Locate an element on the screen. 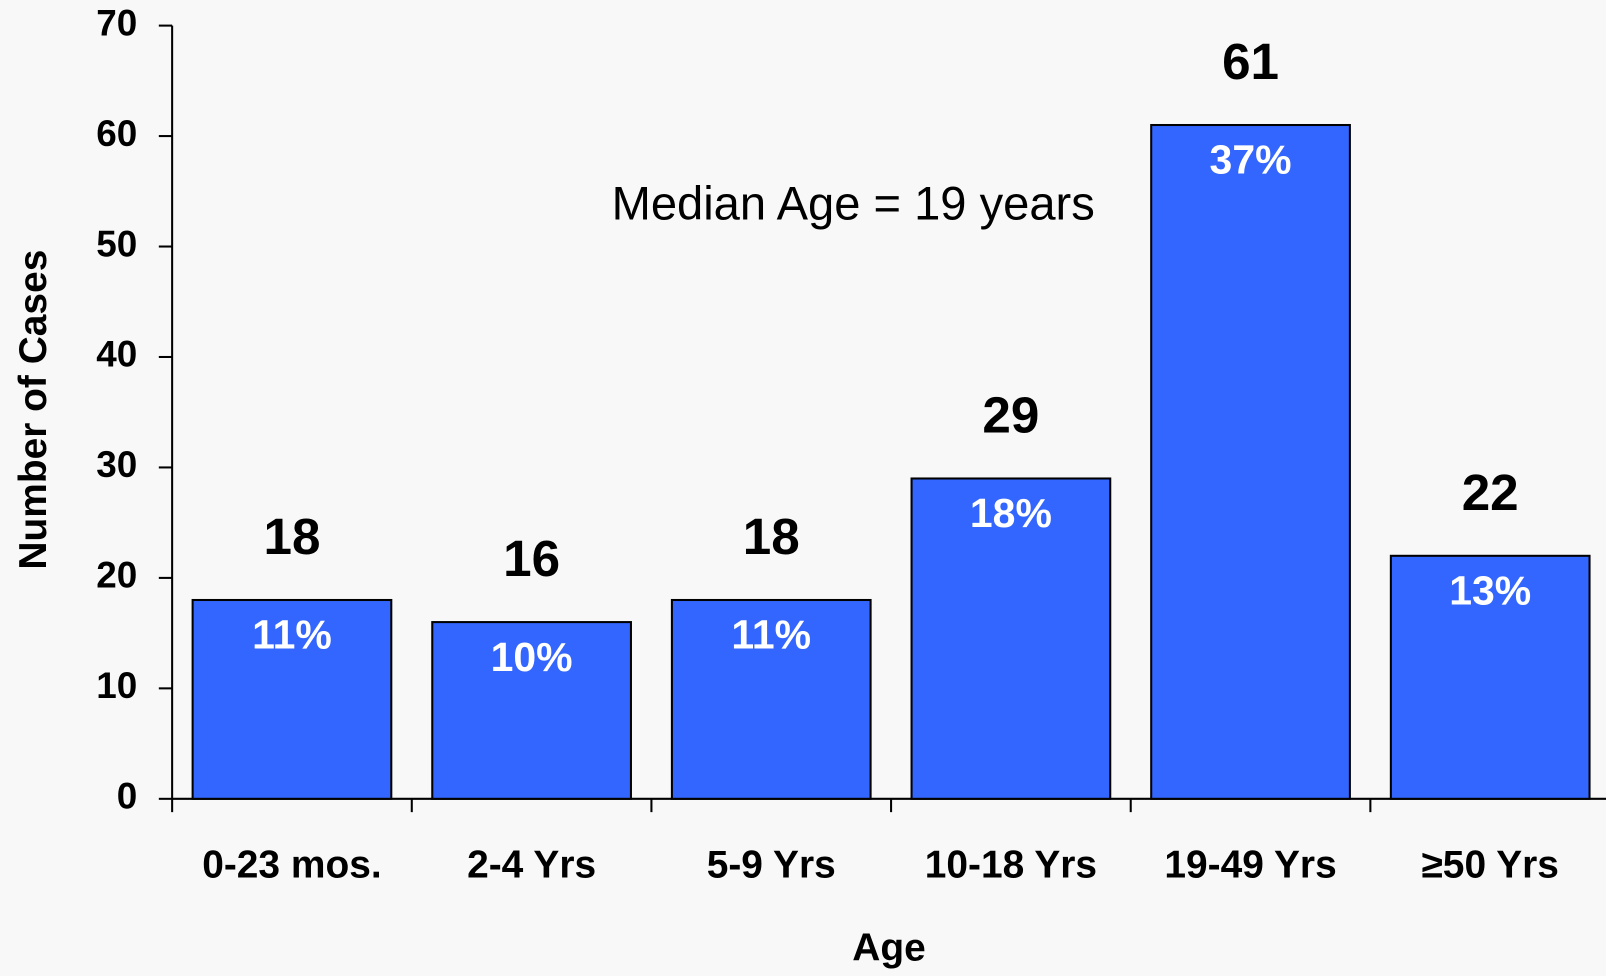 The image size is (1606, 976). x-tick-label: ≥50 Yrs is located at coordinates (1489, 865).